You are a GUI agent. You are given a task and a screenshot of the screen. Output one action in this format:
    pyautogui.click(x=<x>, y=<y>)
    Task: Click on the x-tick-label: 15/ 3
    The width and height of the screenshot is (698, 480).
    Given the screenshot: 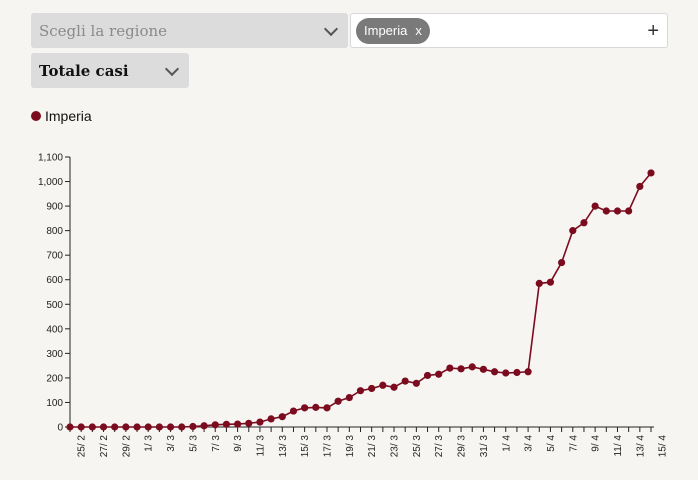 What is the action you would take?
    pyautogui.click(x=305, y=446)
    